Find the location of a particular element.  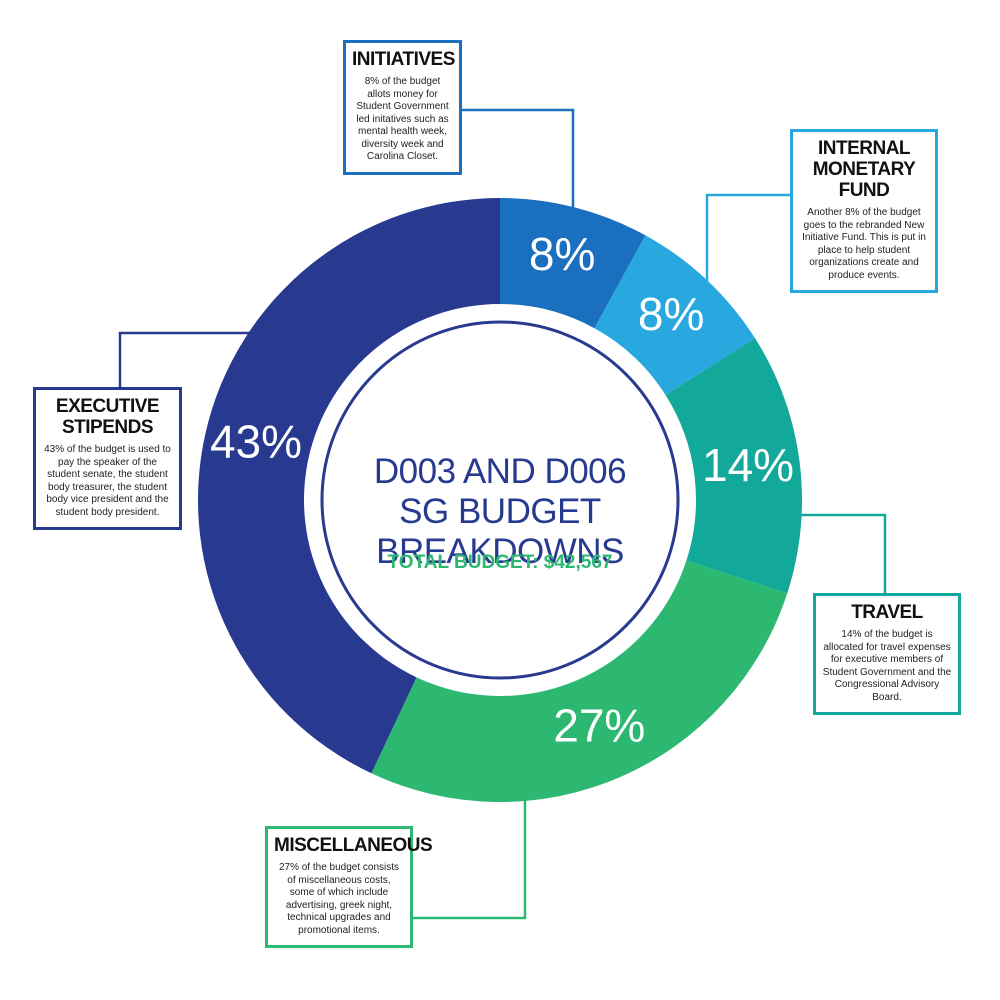

value-label: 14% is located at coordinates (748, 465).